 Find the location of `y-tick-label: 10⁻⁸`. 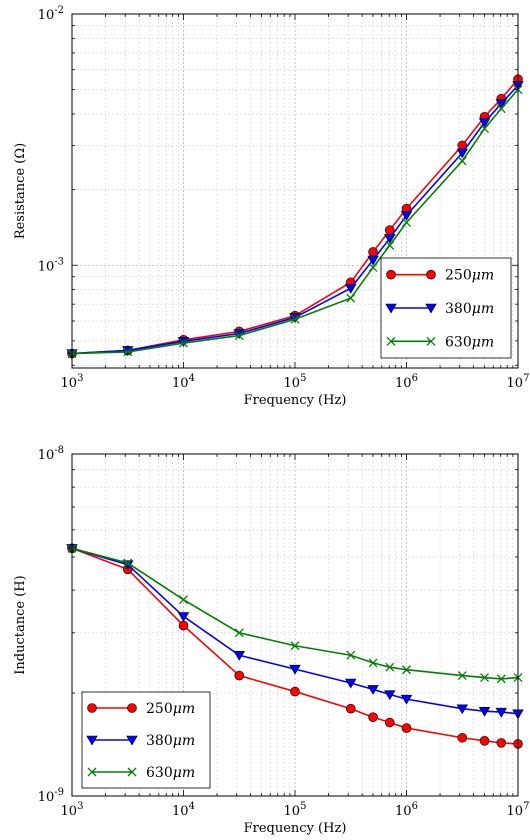

y-tick-label: 10⁻⁸ is located at coordinates (51, 454).